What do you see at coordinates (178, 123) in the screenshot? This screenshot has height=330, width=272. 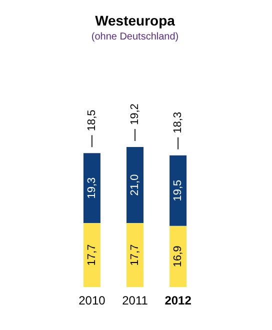 I see `text: 18,3` at bounding box center [178, 123].